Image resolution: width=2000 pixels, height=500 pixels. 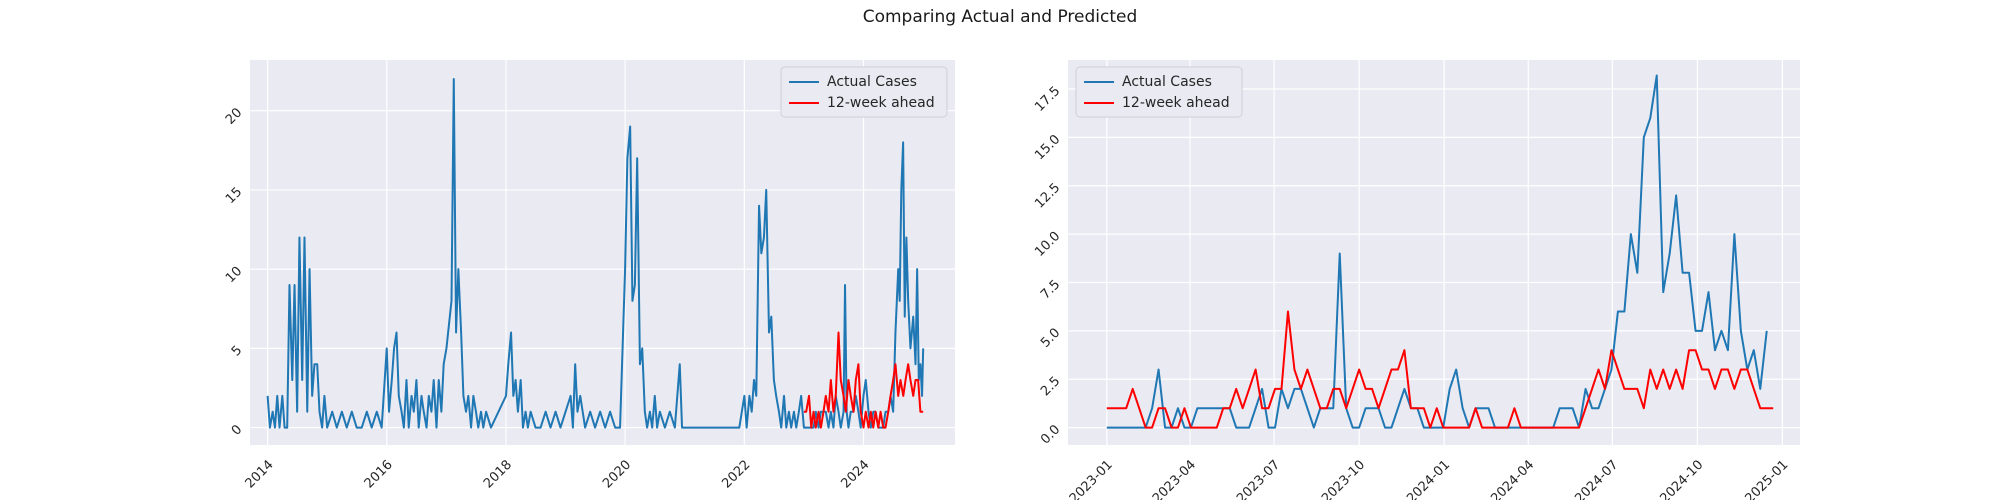 I want to click on y-tick-label: 20, so click(x=234, y=116).